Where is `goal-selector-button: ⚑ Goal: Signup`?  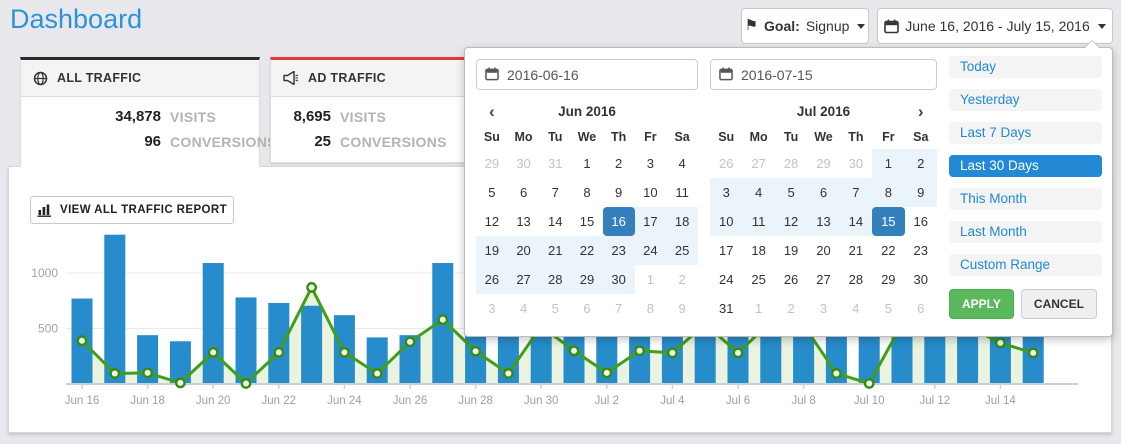 goal-selector-button: ⚑ Goal: Signup is located at coordinates (805, 26).